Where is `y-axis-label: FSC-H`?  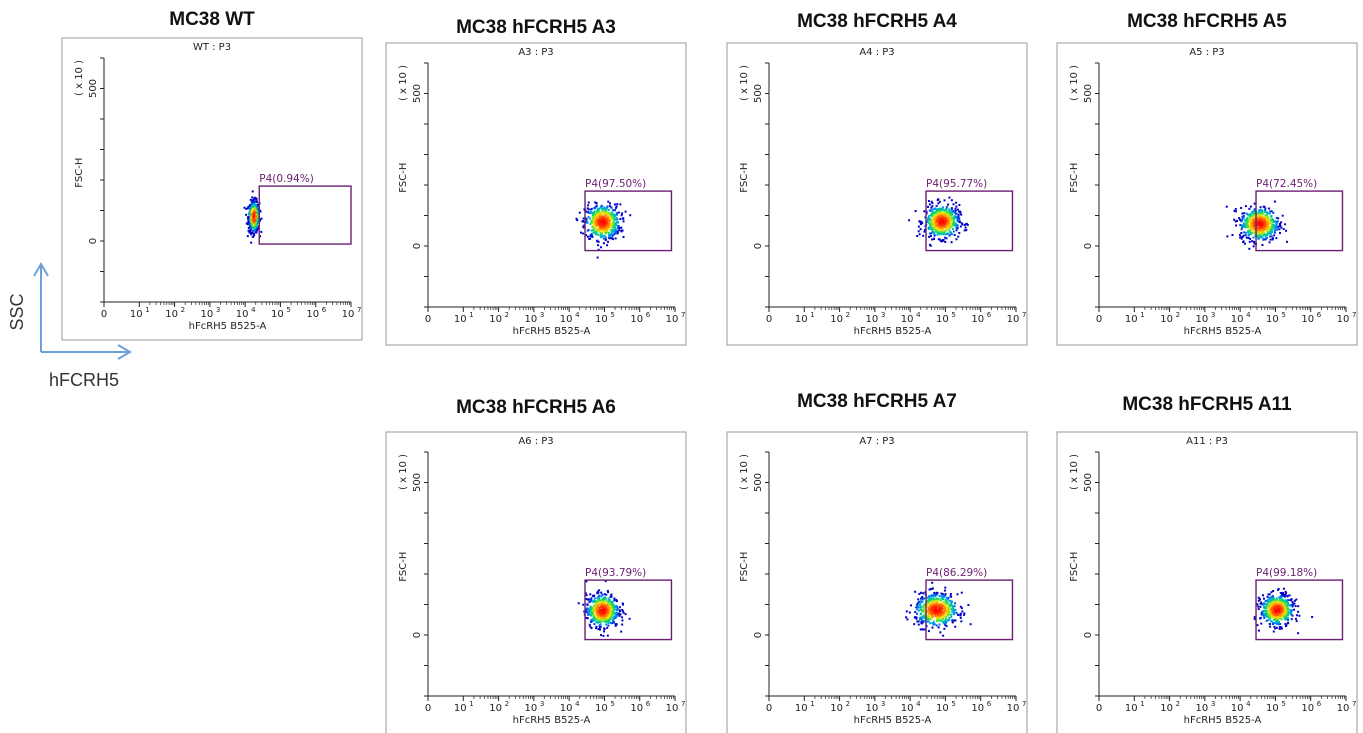
y-axis-label: FSC-H is located at coordinates (403, 567).